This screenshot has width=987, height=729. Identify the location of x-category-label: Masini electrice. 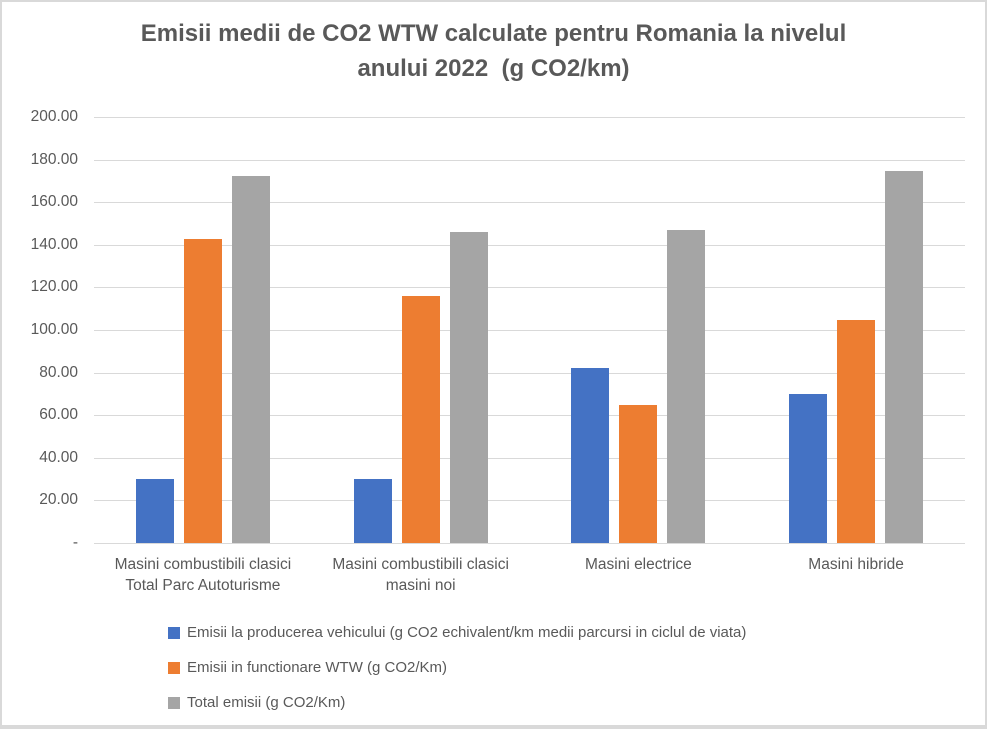
(638, 564).